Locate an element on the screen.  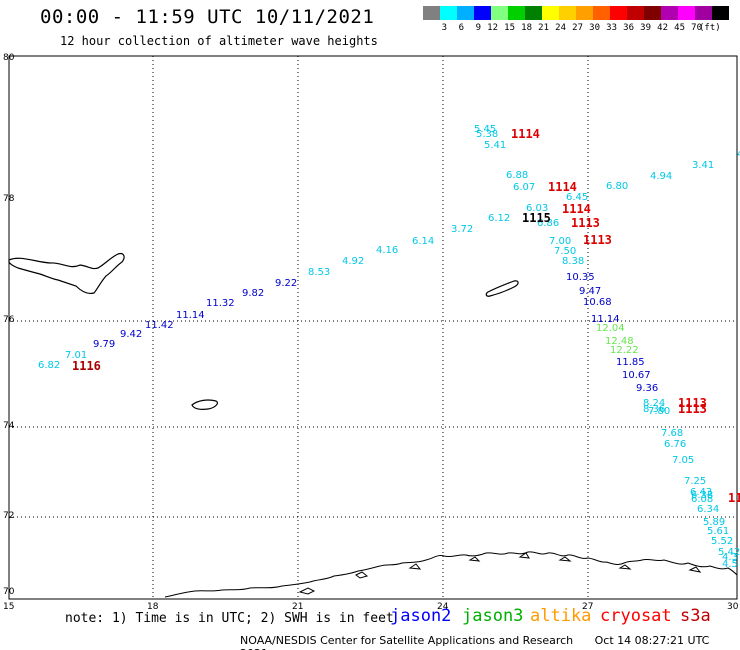
wave-height-label: 5.89 is located at coordinates (714, 522).